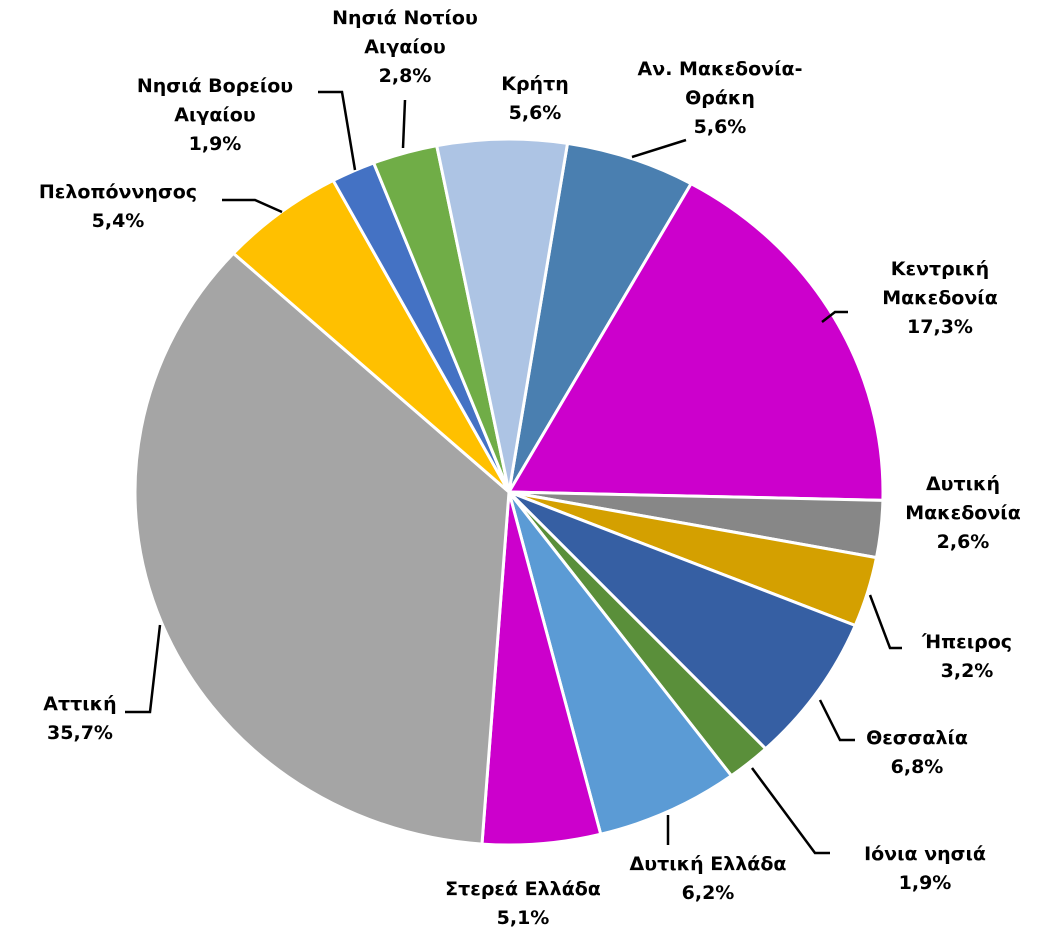  I want to click on value-label: 2,8%, so click(405, 76).